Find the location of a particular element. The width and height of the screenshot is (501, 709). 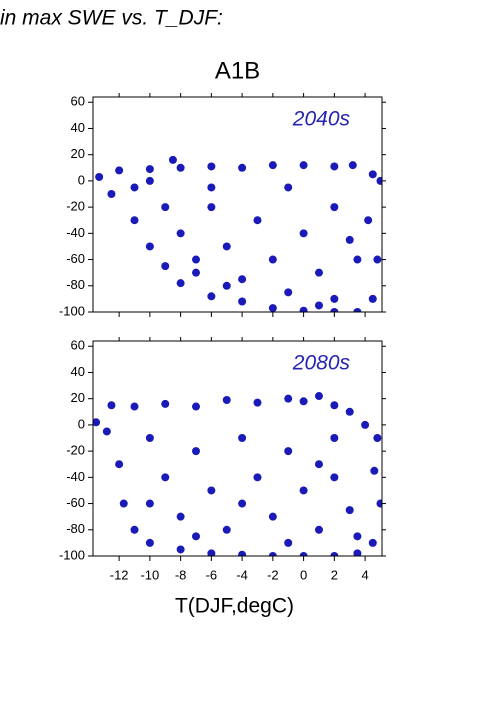

x-tick-label: -2 is located at coordinates (273, 574).